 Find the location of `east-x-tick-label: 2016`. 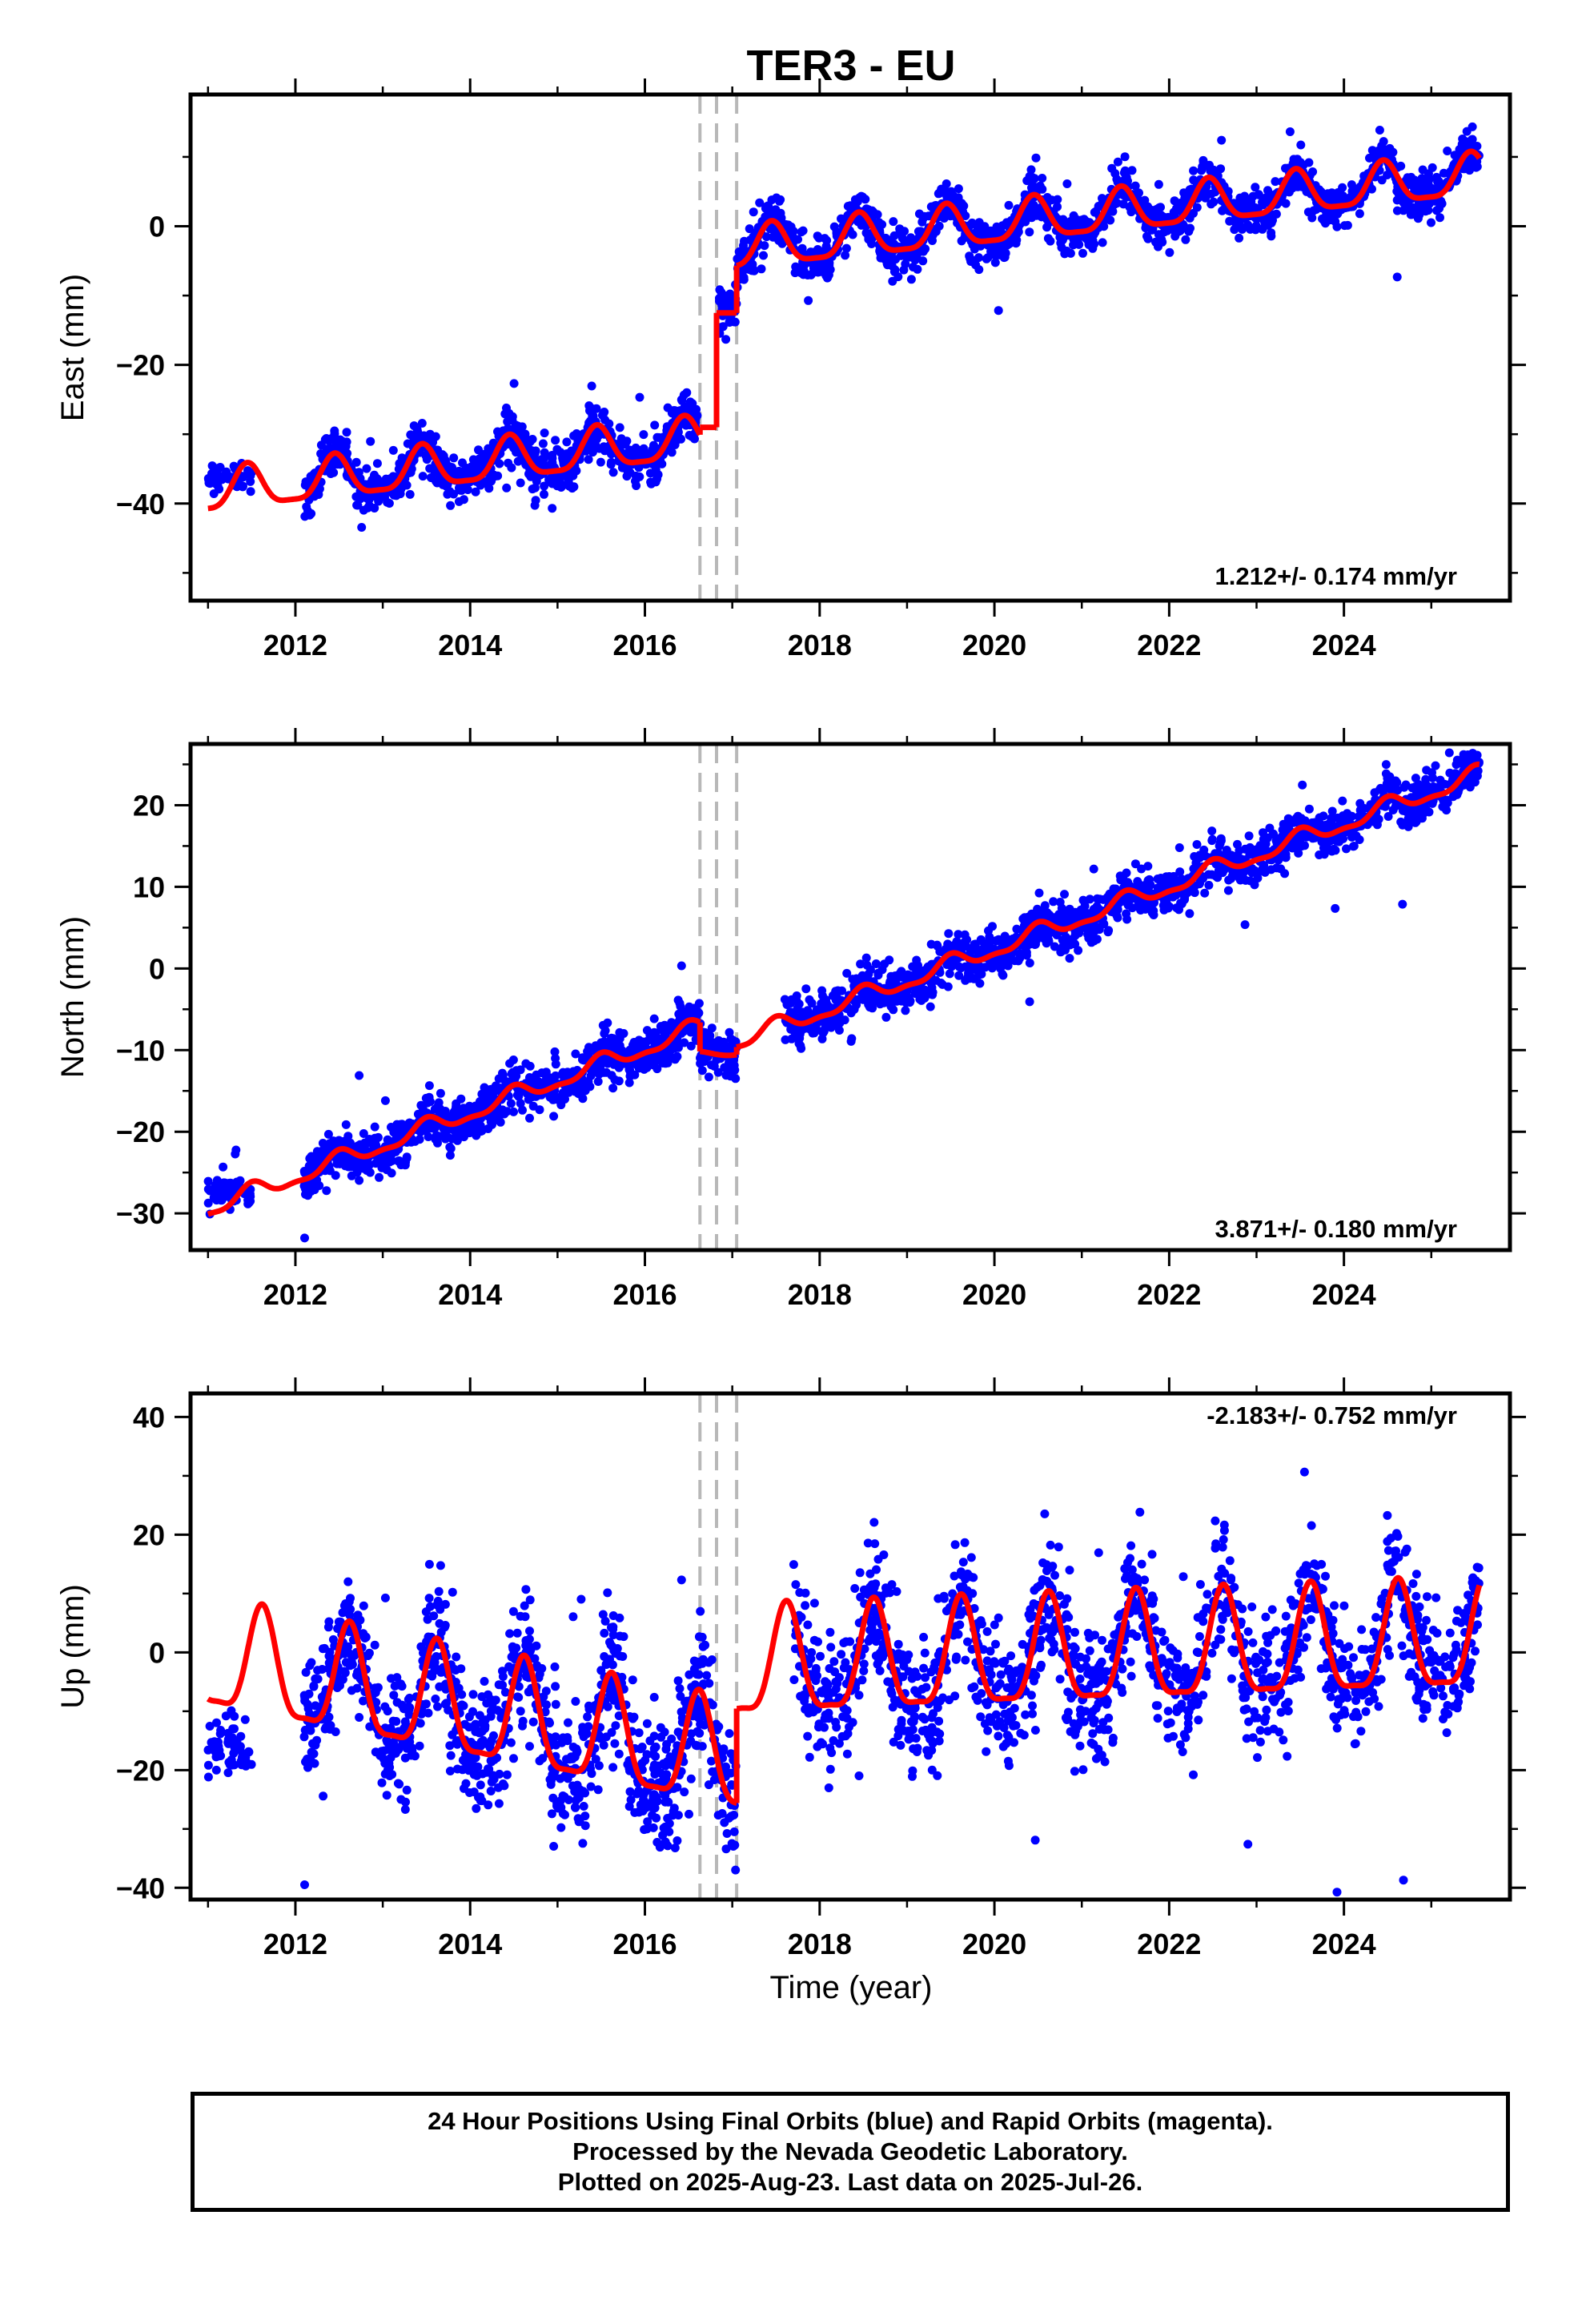

east-x-tick-label: 2016 is located at coordinates (644, 645).